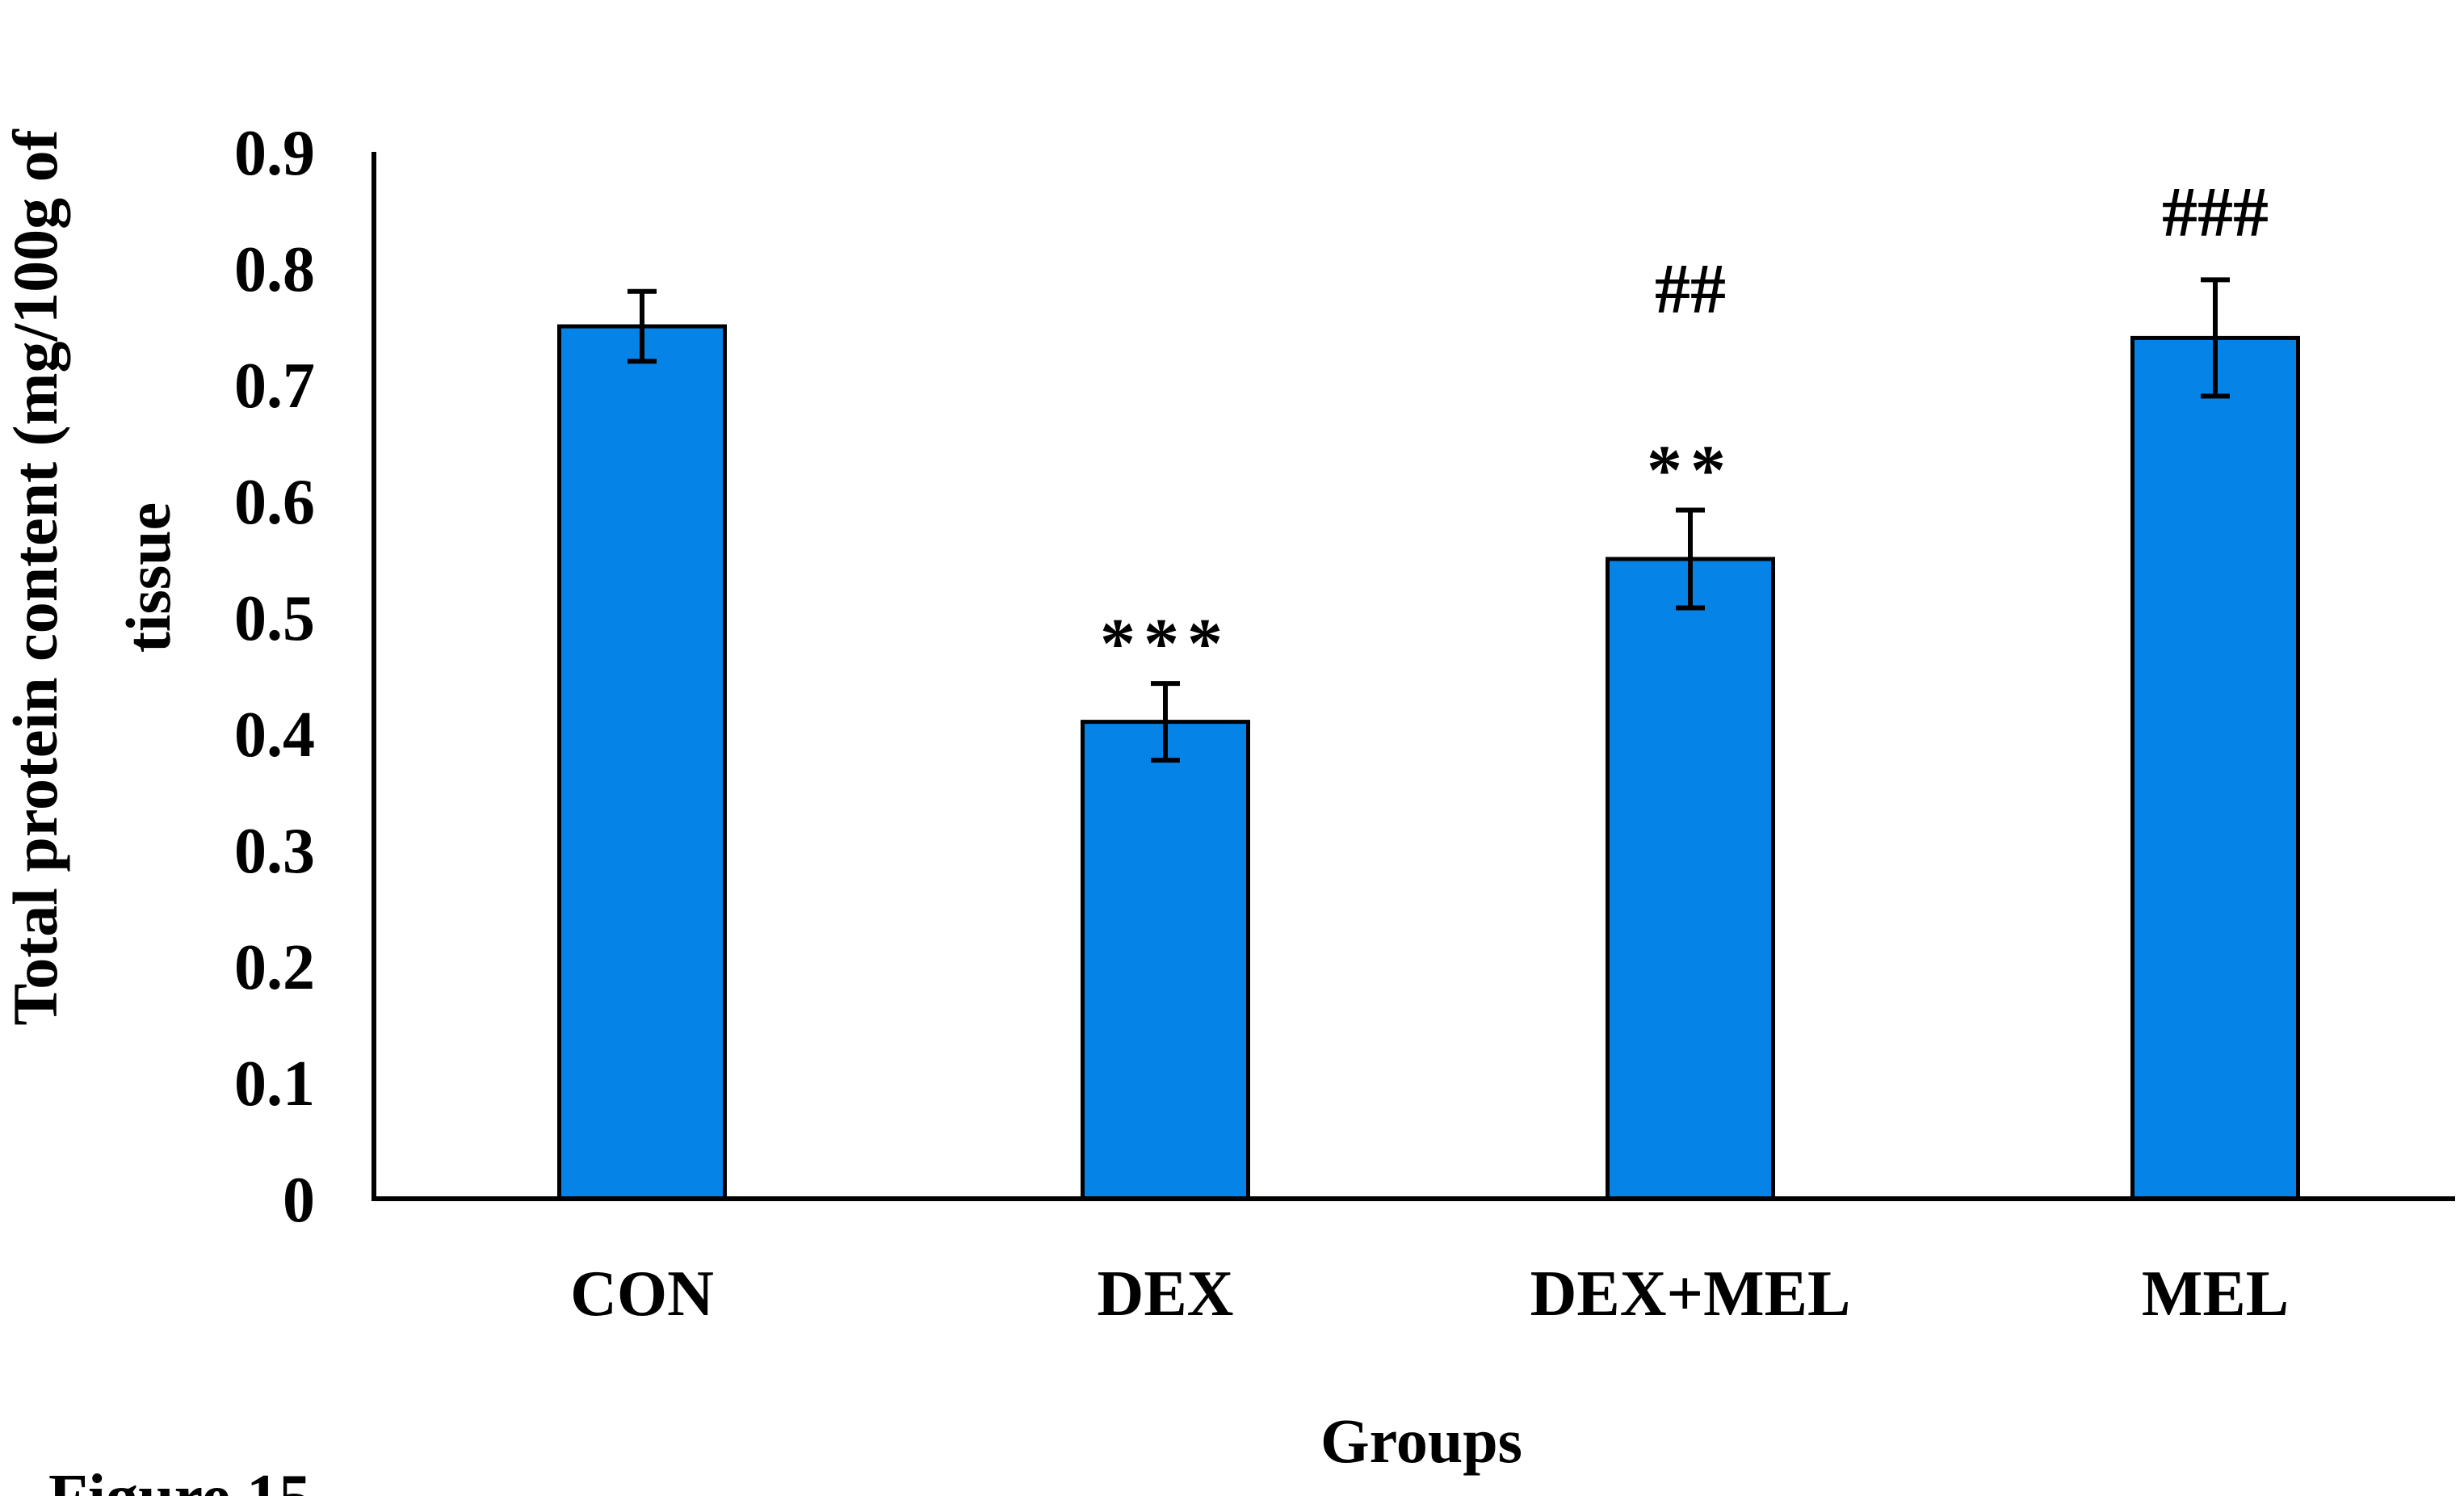 The image size is (2464, 1496). Describe the element at coordinates (274, 677) in the screenshot. I see `y-axis-ticks: 0 0.1 0.2 0.3 0.4 0.5 0.6 0.7 0.8 0.9` at that location.